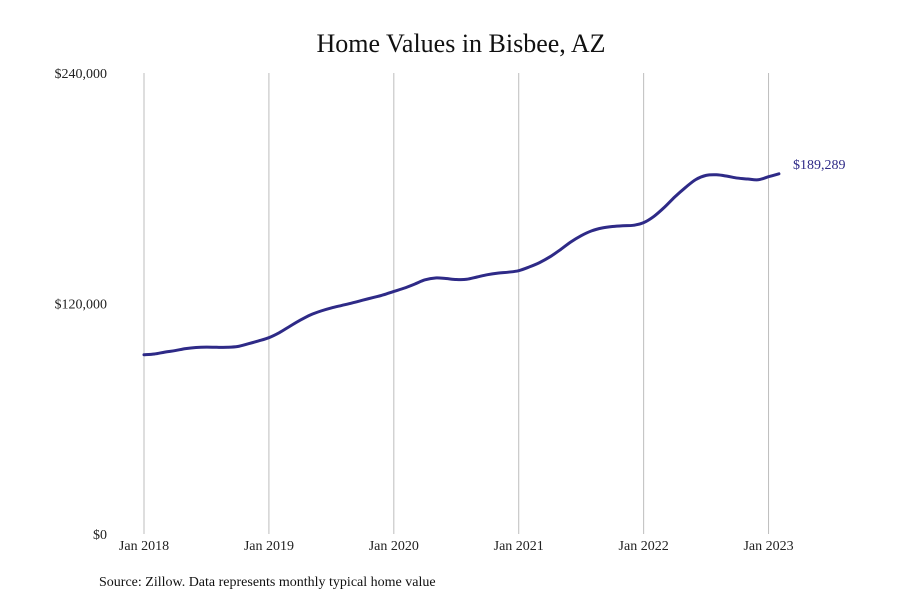 The image size is (900, 600). I want to click on y-tick-label: $120,000, so click(81, 305).